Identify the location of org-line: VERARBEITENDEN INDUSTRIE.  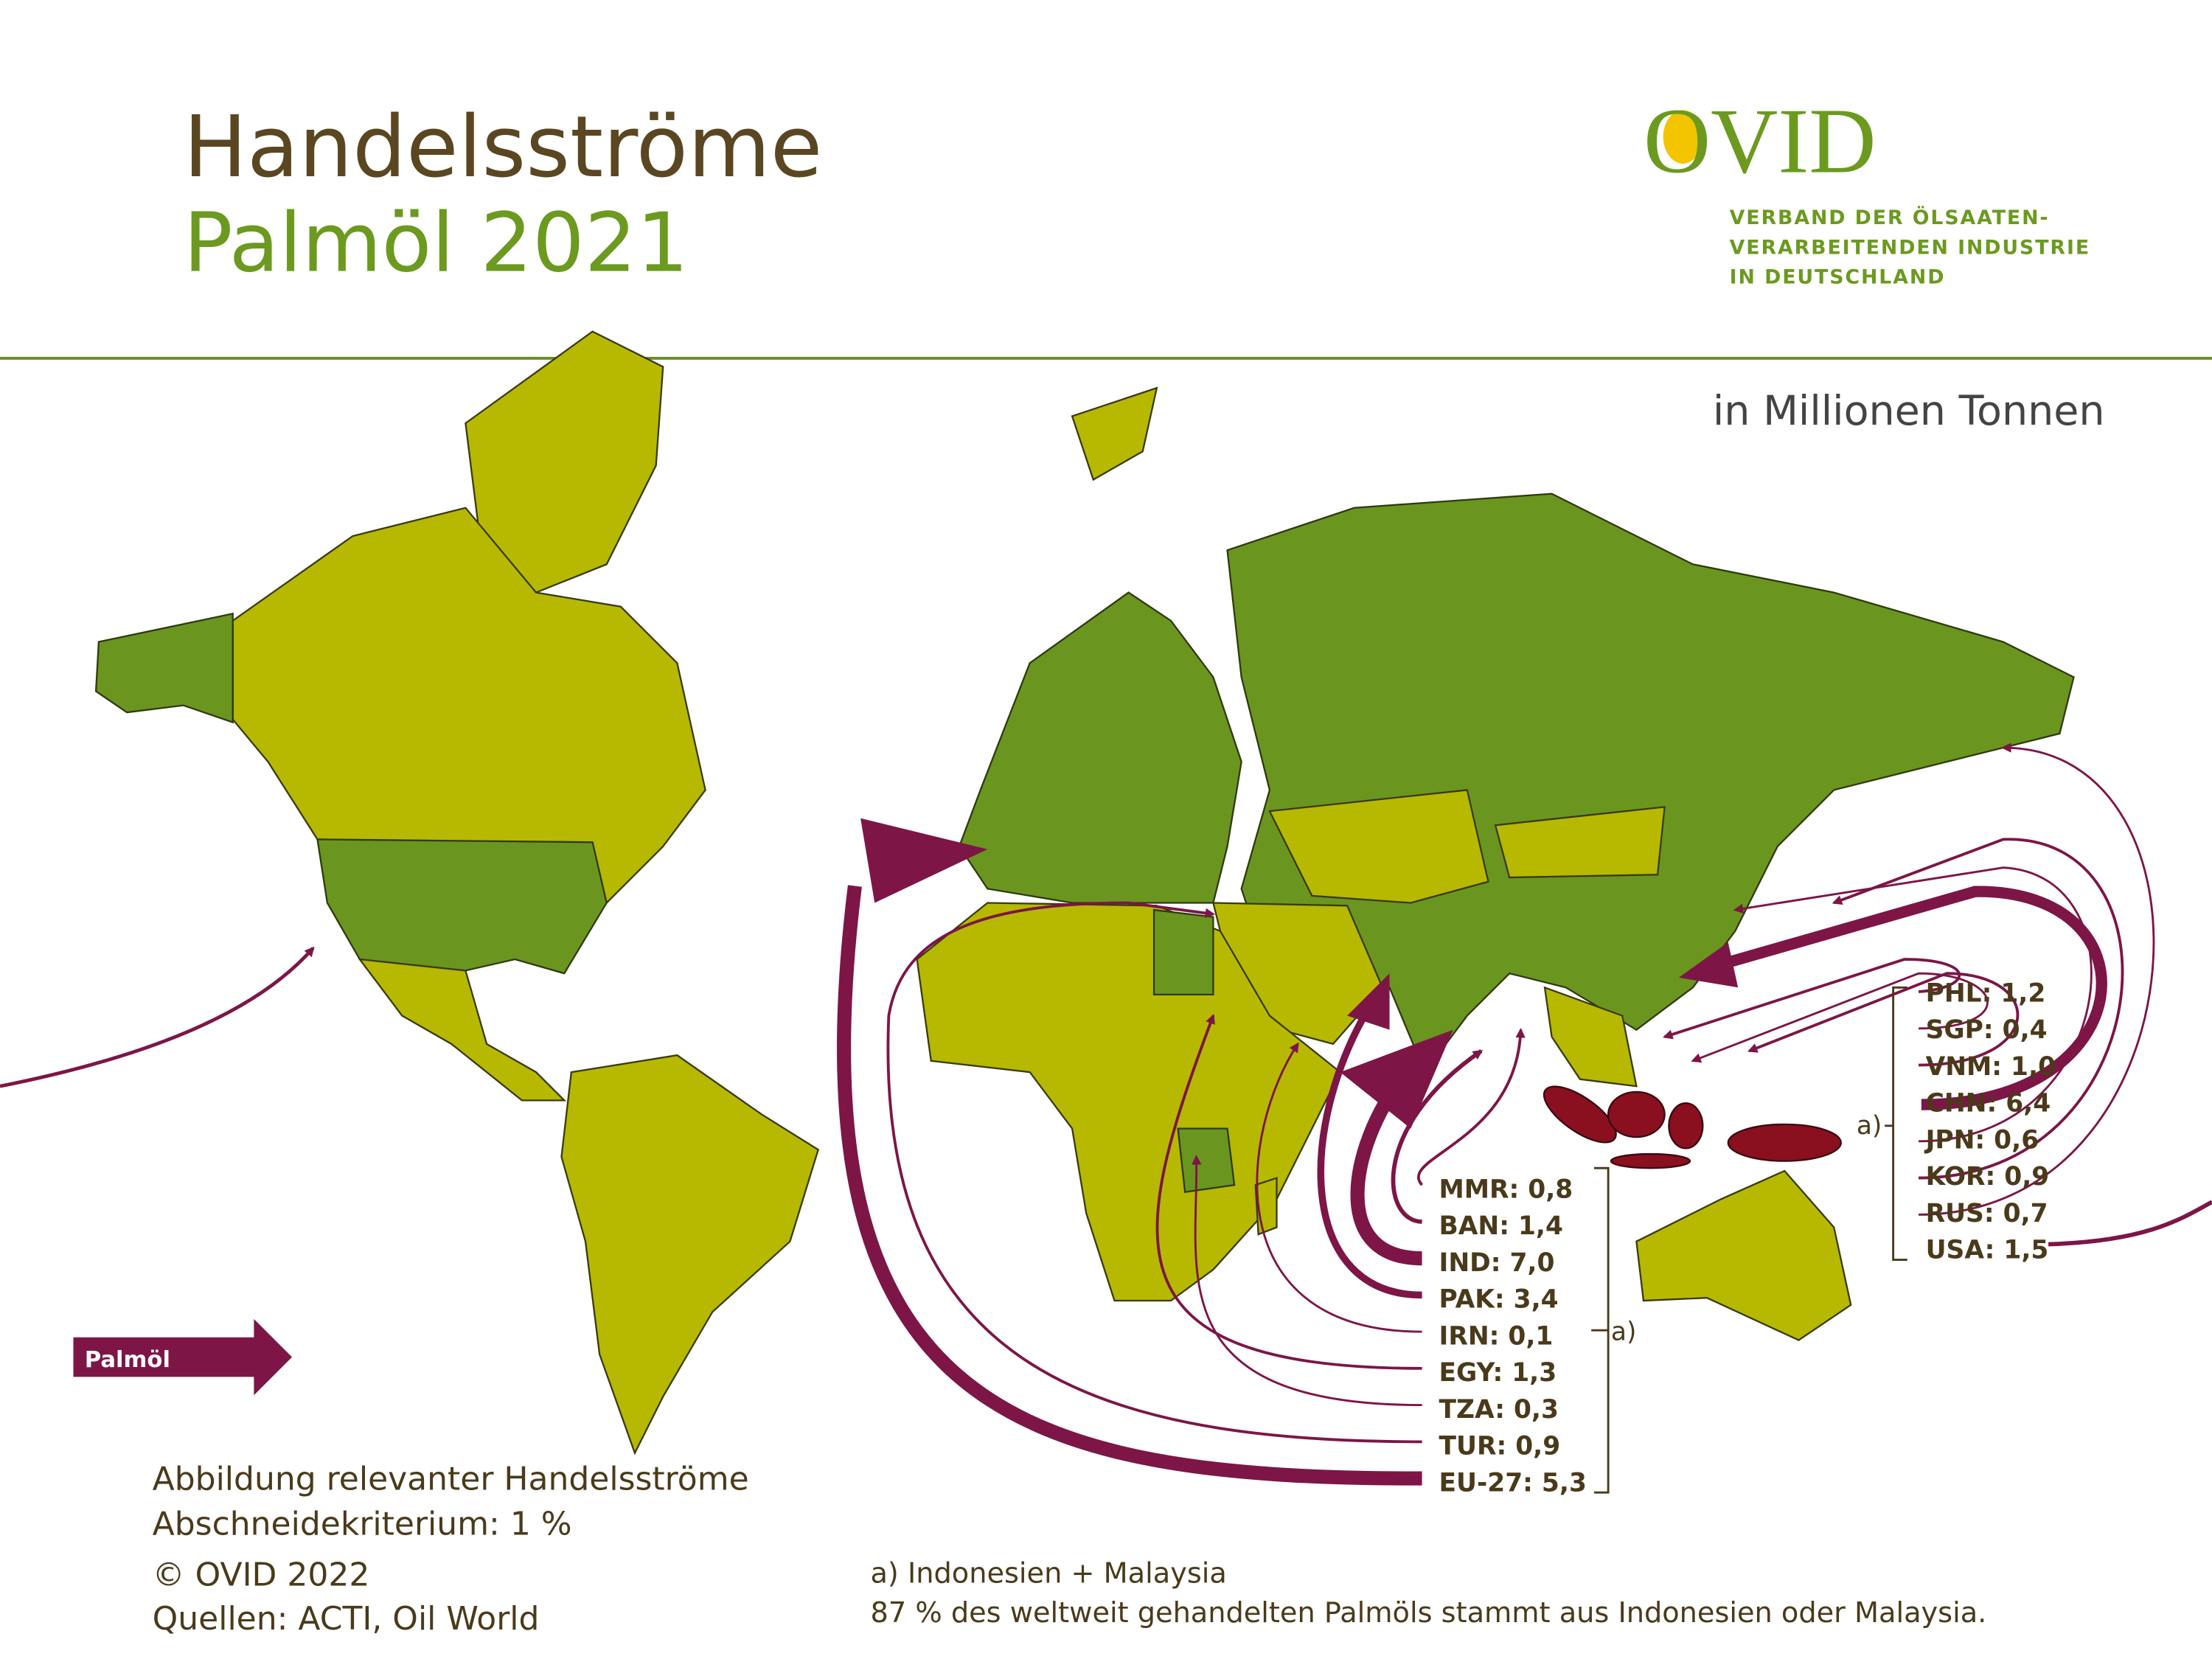
(1910, 247).